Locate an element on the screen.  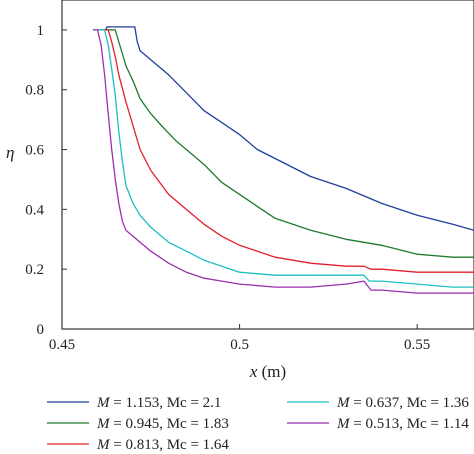
legend-entry-rest: = 0.637, Mc = 1.36 is located at coordinates (410, 403).